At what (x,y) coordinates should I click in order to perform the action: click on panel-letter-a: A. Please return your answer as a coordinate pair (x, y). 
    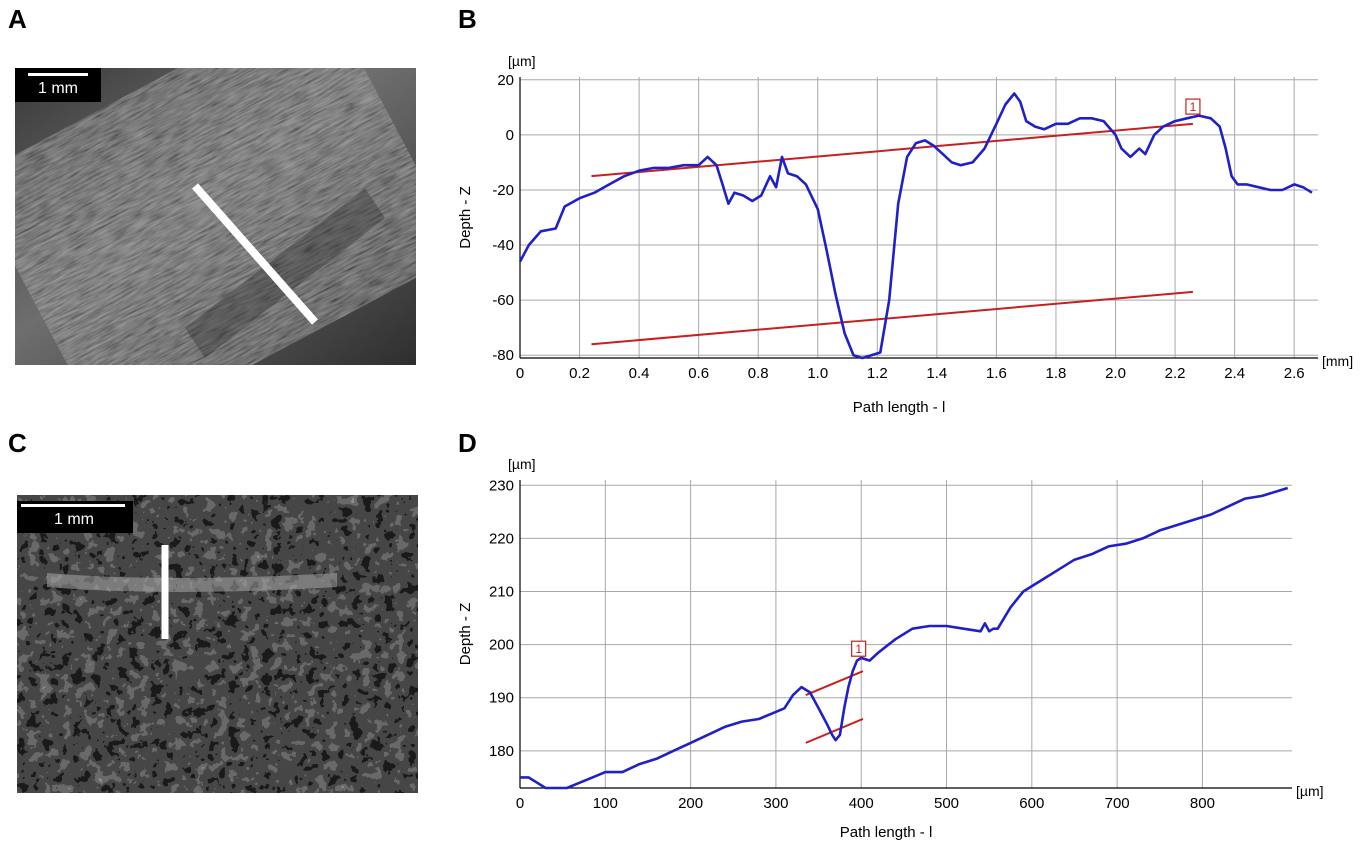
    Looking at the image, I should click on (17, 19).